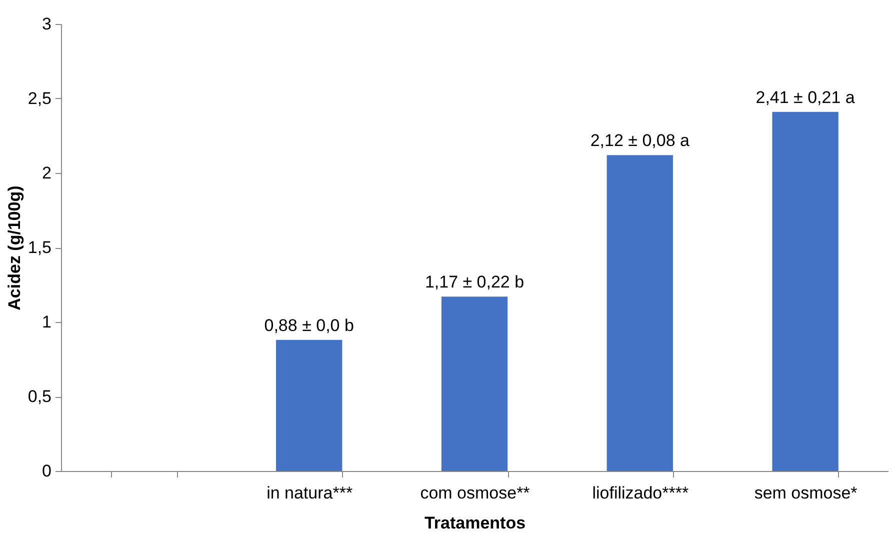 This screenshot has width=893, height=536. What do you see at coordinates (47, 322) in the screenshot?
I see `y-tick-label: 1` at bounding box center [47, 322].